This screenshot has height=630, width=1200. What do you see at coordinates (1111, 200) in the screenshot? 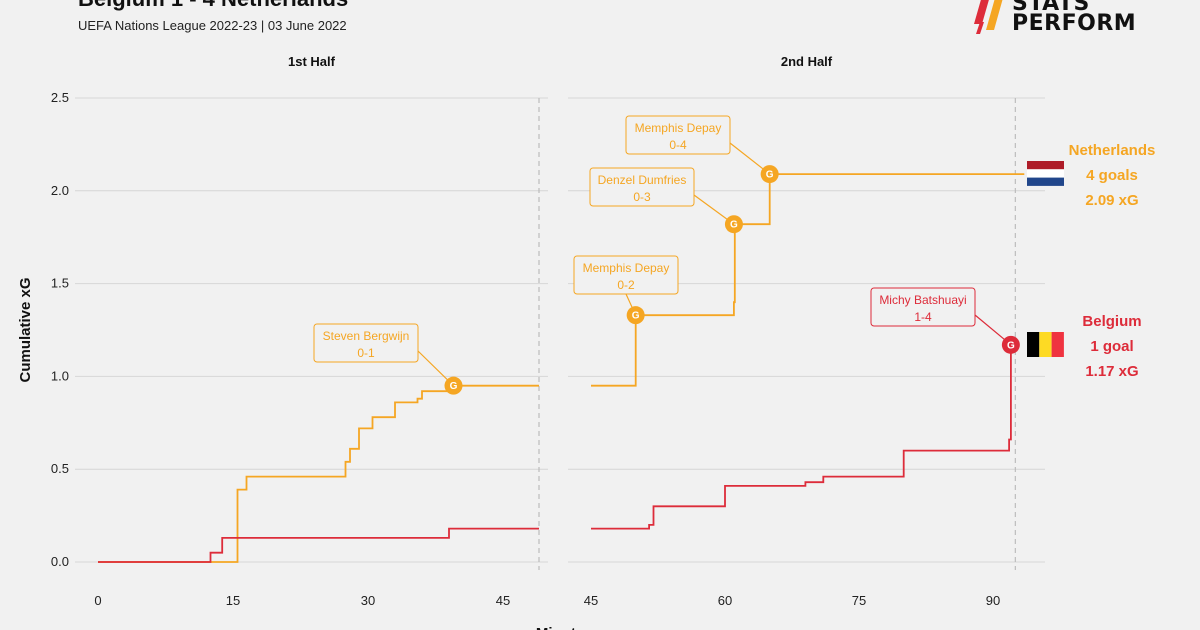
I see `team-xg-label: 2.09 xG` at bounding box center [1111, 200].